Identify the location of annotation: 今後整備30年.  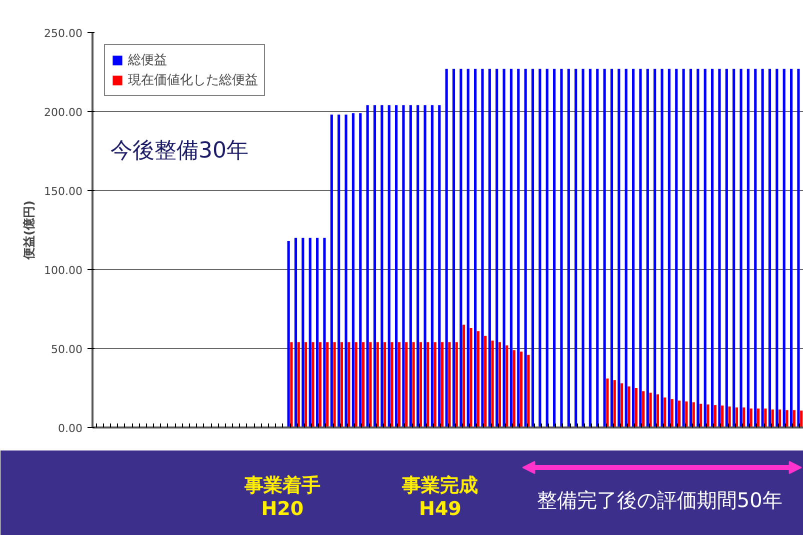
(179, 151).